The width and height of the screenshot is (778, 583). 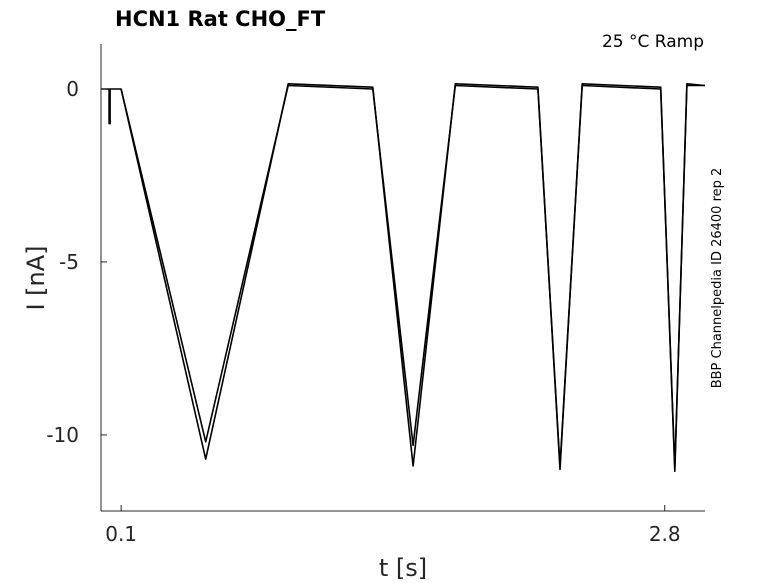 I want to click on y-tick-label: 0, so click(x=72, y=89).